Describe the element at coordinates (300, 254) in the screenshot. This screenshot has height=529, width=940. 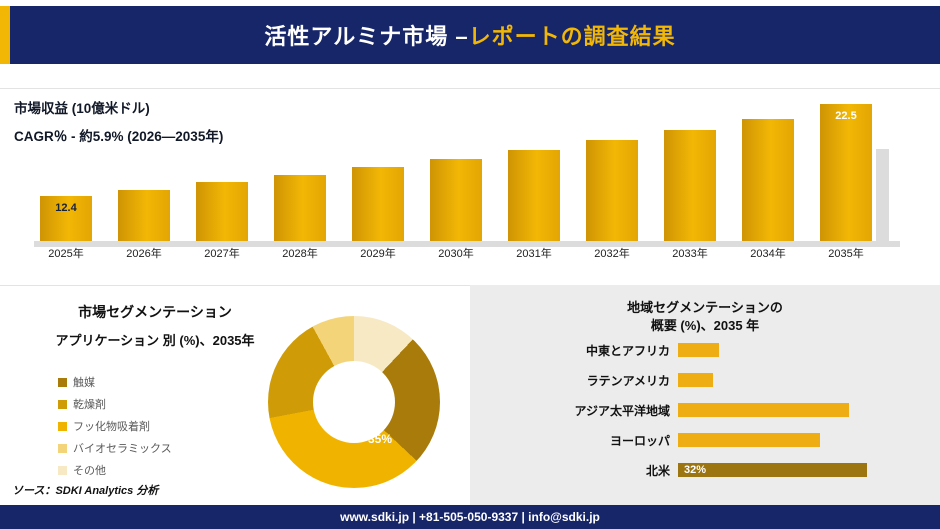
I see `year-label: 2028年` at that location.